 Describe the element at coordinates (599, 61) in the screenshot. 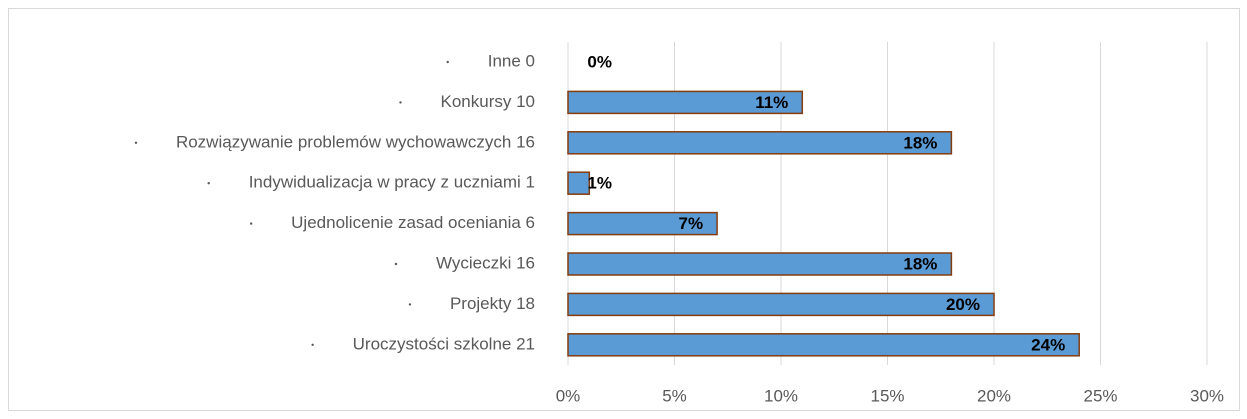

I see `value-label: 0%` at that location.